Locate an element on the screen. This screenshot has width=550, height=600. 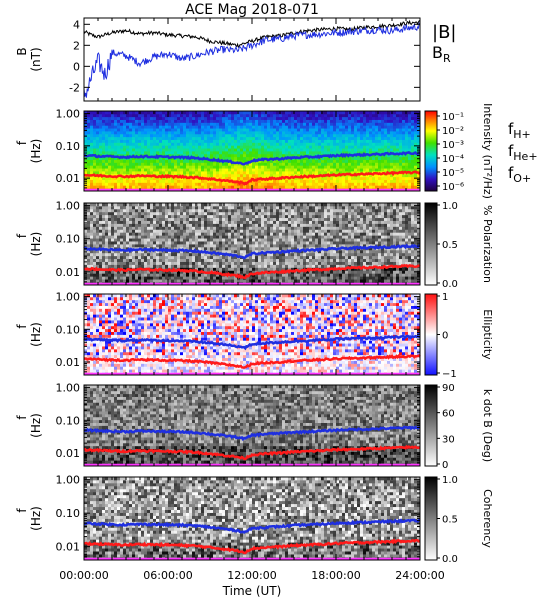
y-tick-label: -2 is located at coordinates (74, 87).